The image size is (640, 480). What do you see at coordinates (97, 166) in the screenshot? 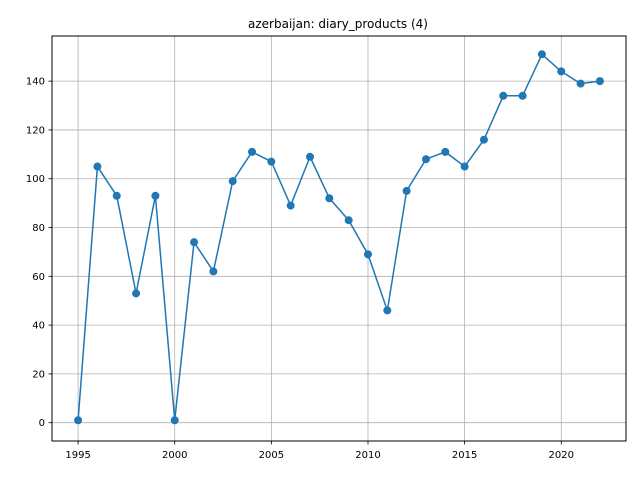
I see `data-point-1996` at bounding box center [97, 166].